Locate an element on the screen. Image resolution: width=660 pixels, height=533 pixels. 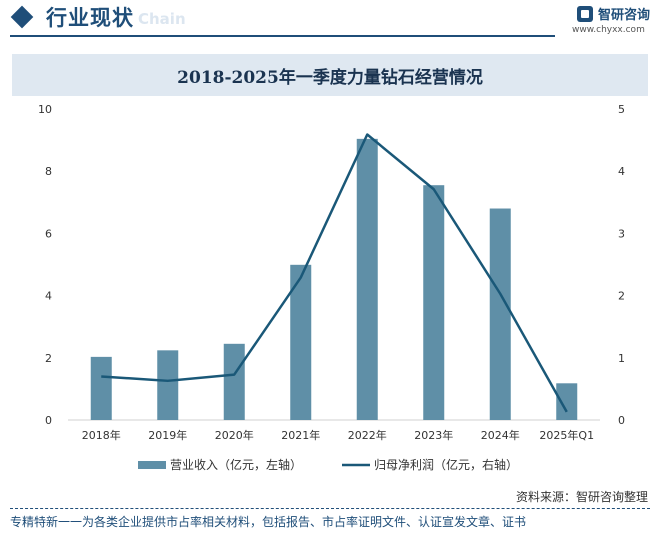
left-axis-tick-label: 6 is located at coordinates (48, 233).